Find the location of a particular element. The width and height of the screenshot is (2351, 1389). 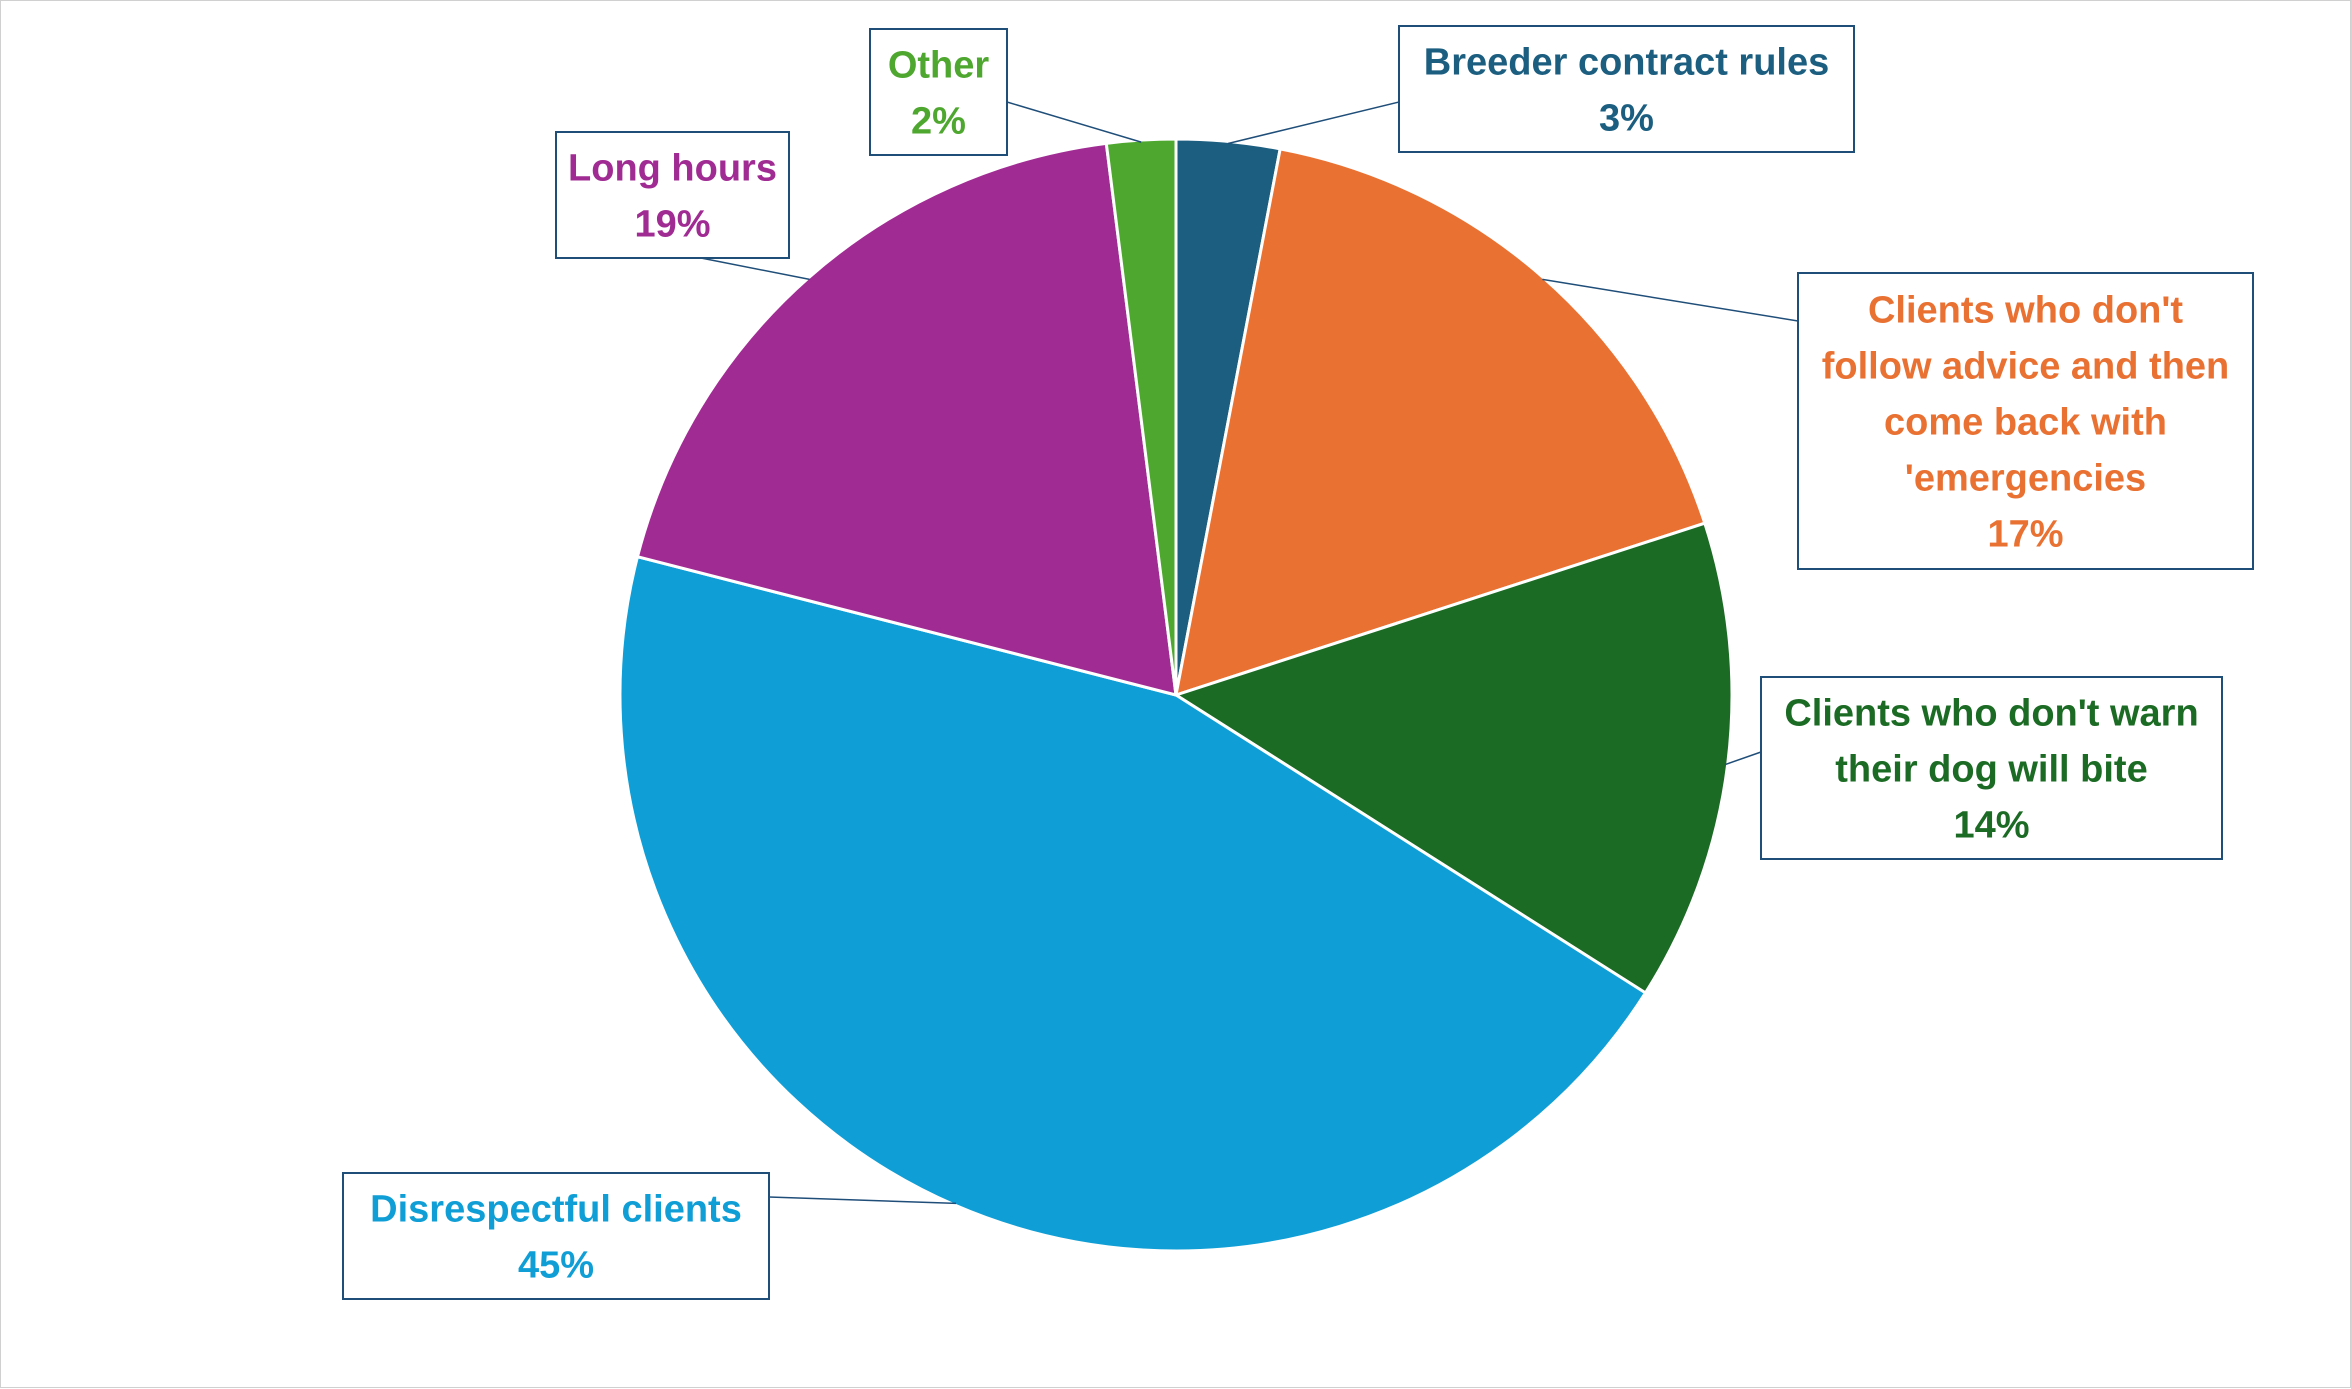

slice-name-label-1-line-0: Clients who don't is located at coordinates (2025, 310).